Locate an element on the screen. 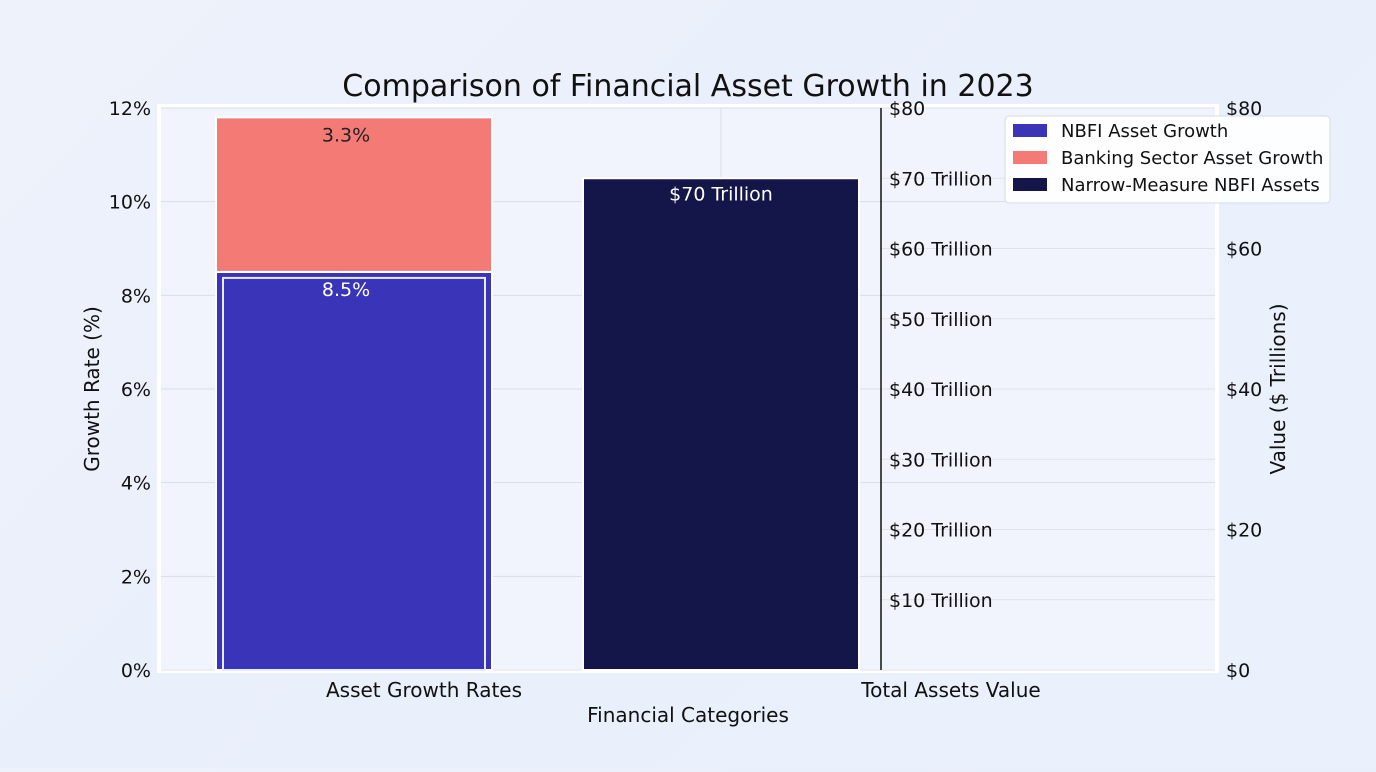 Image resolution: width=1376 pixels, height=772 pixels. y2-tick-label-3: $60 is located at coordinates (1244, 250).